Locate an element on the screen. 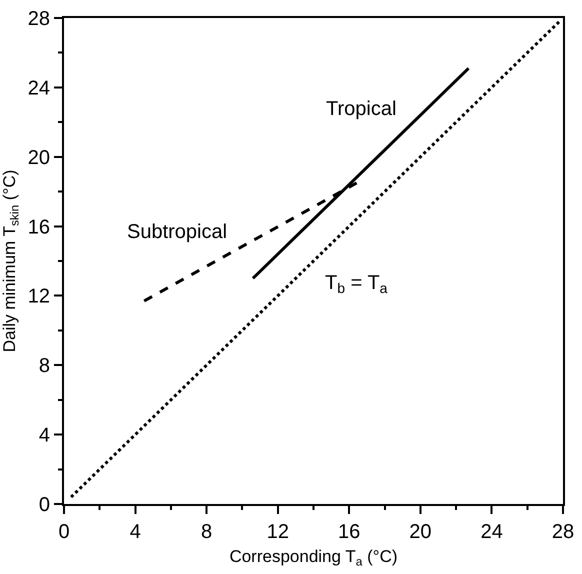  x-tick-label: 12 is located at coordinates (277, 532).